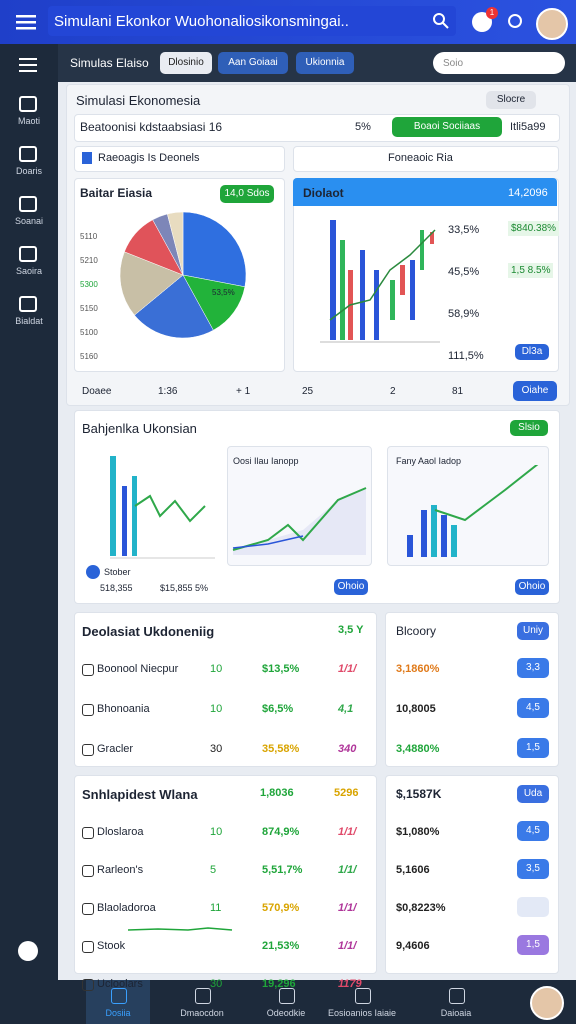 The image size is (576, 1024). What do you see at coordinates (533, 907) in the screenshot?
I see `side-row-button` at bounding box center [533, 907].